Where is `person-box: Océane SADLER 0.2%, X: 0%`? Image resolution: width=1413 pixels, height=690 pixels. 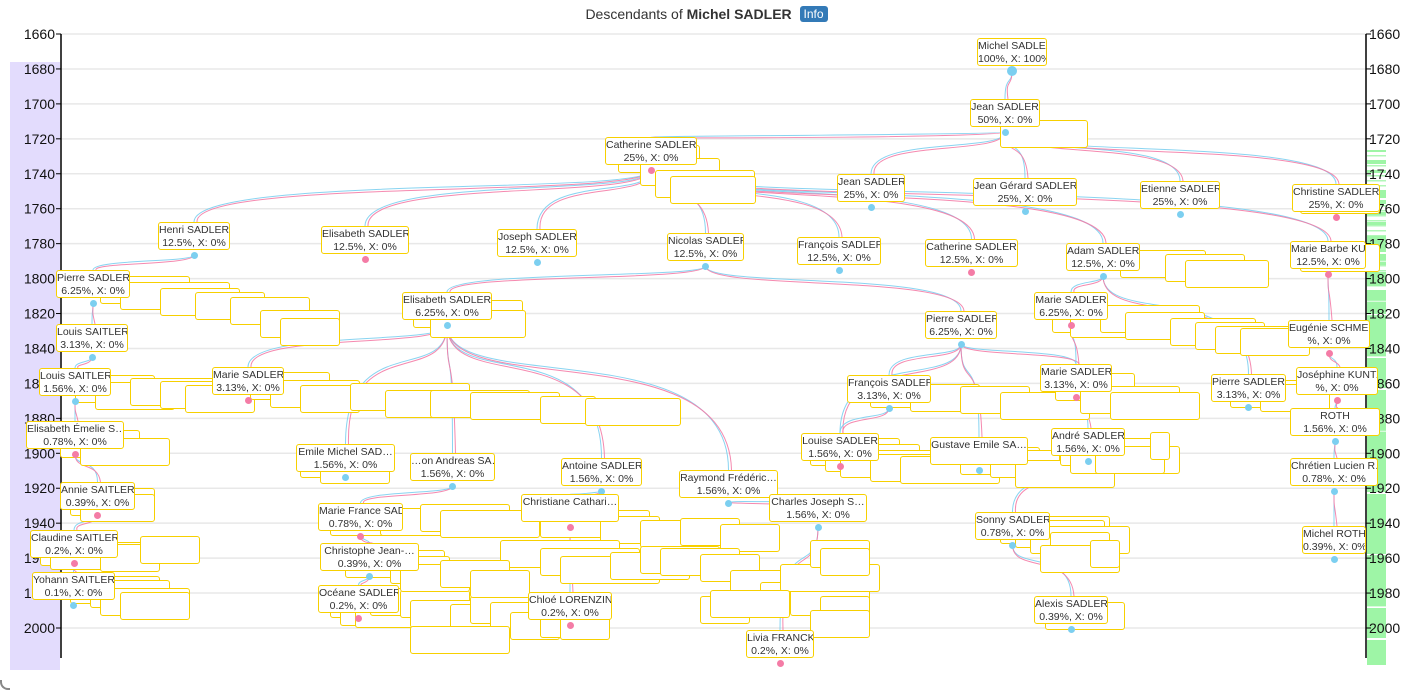
person-box: Océane SADLER 0.2%, X: 0% is located at coordinates (358, 599).